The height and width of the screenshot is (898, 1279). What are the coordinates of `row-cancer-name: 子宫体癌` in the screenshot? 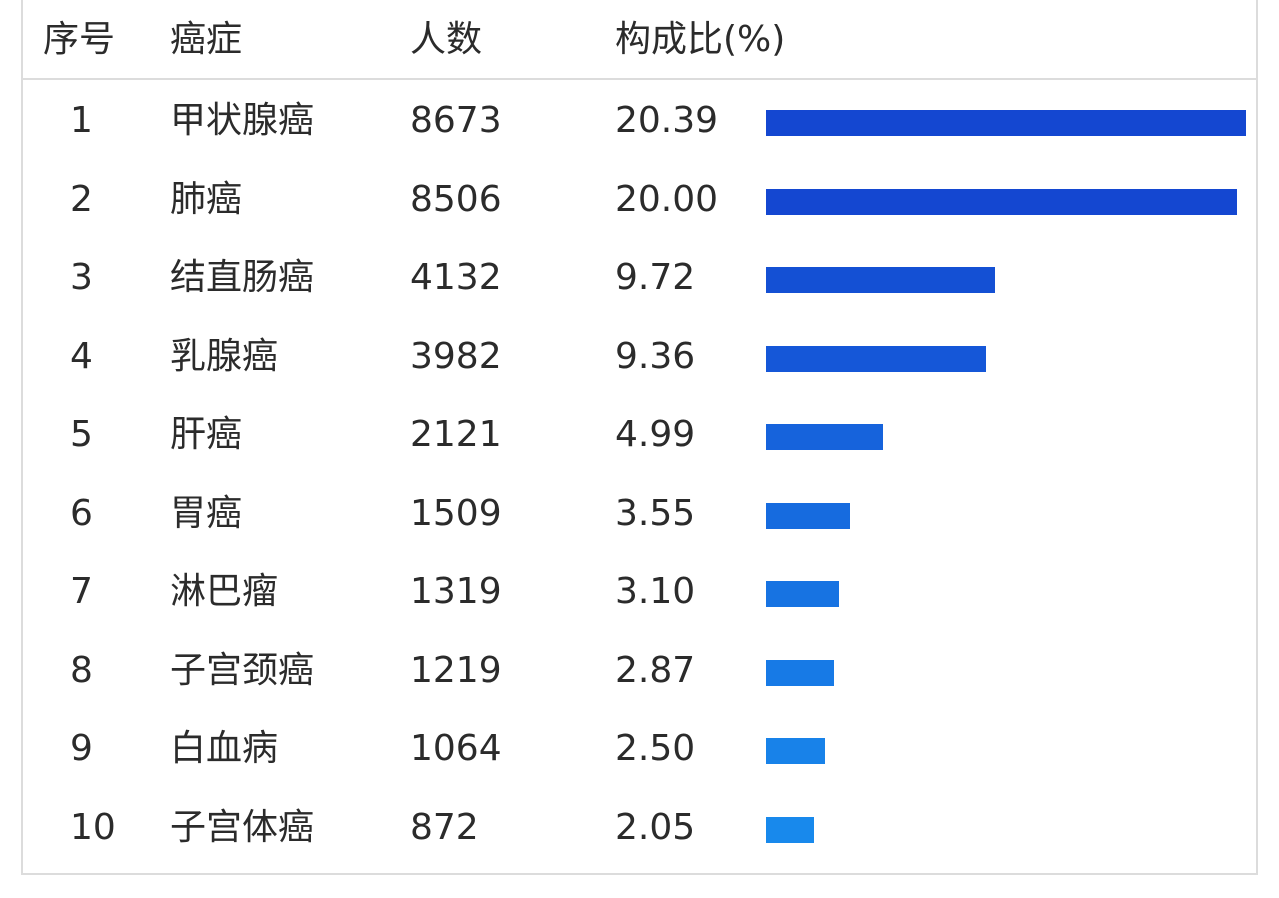 It's located at (242, 827).